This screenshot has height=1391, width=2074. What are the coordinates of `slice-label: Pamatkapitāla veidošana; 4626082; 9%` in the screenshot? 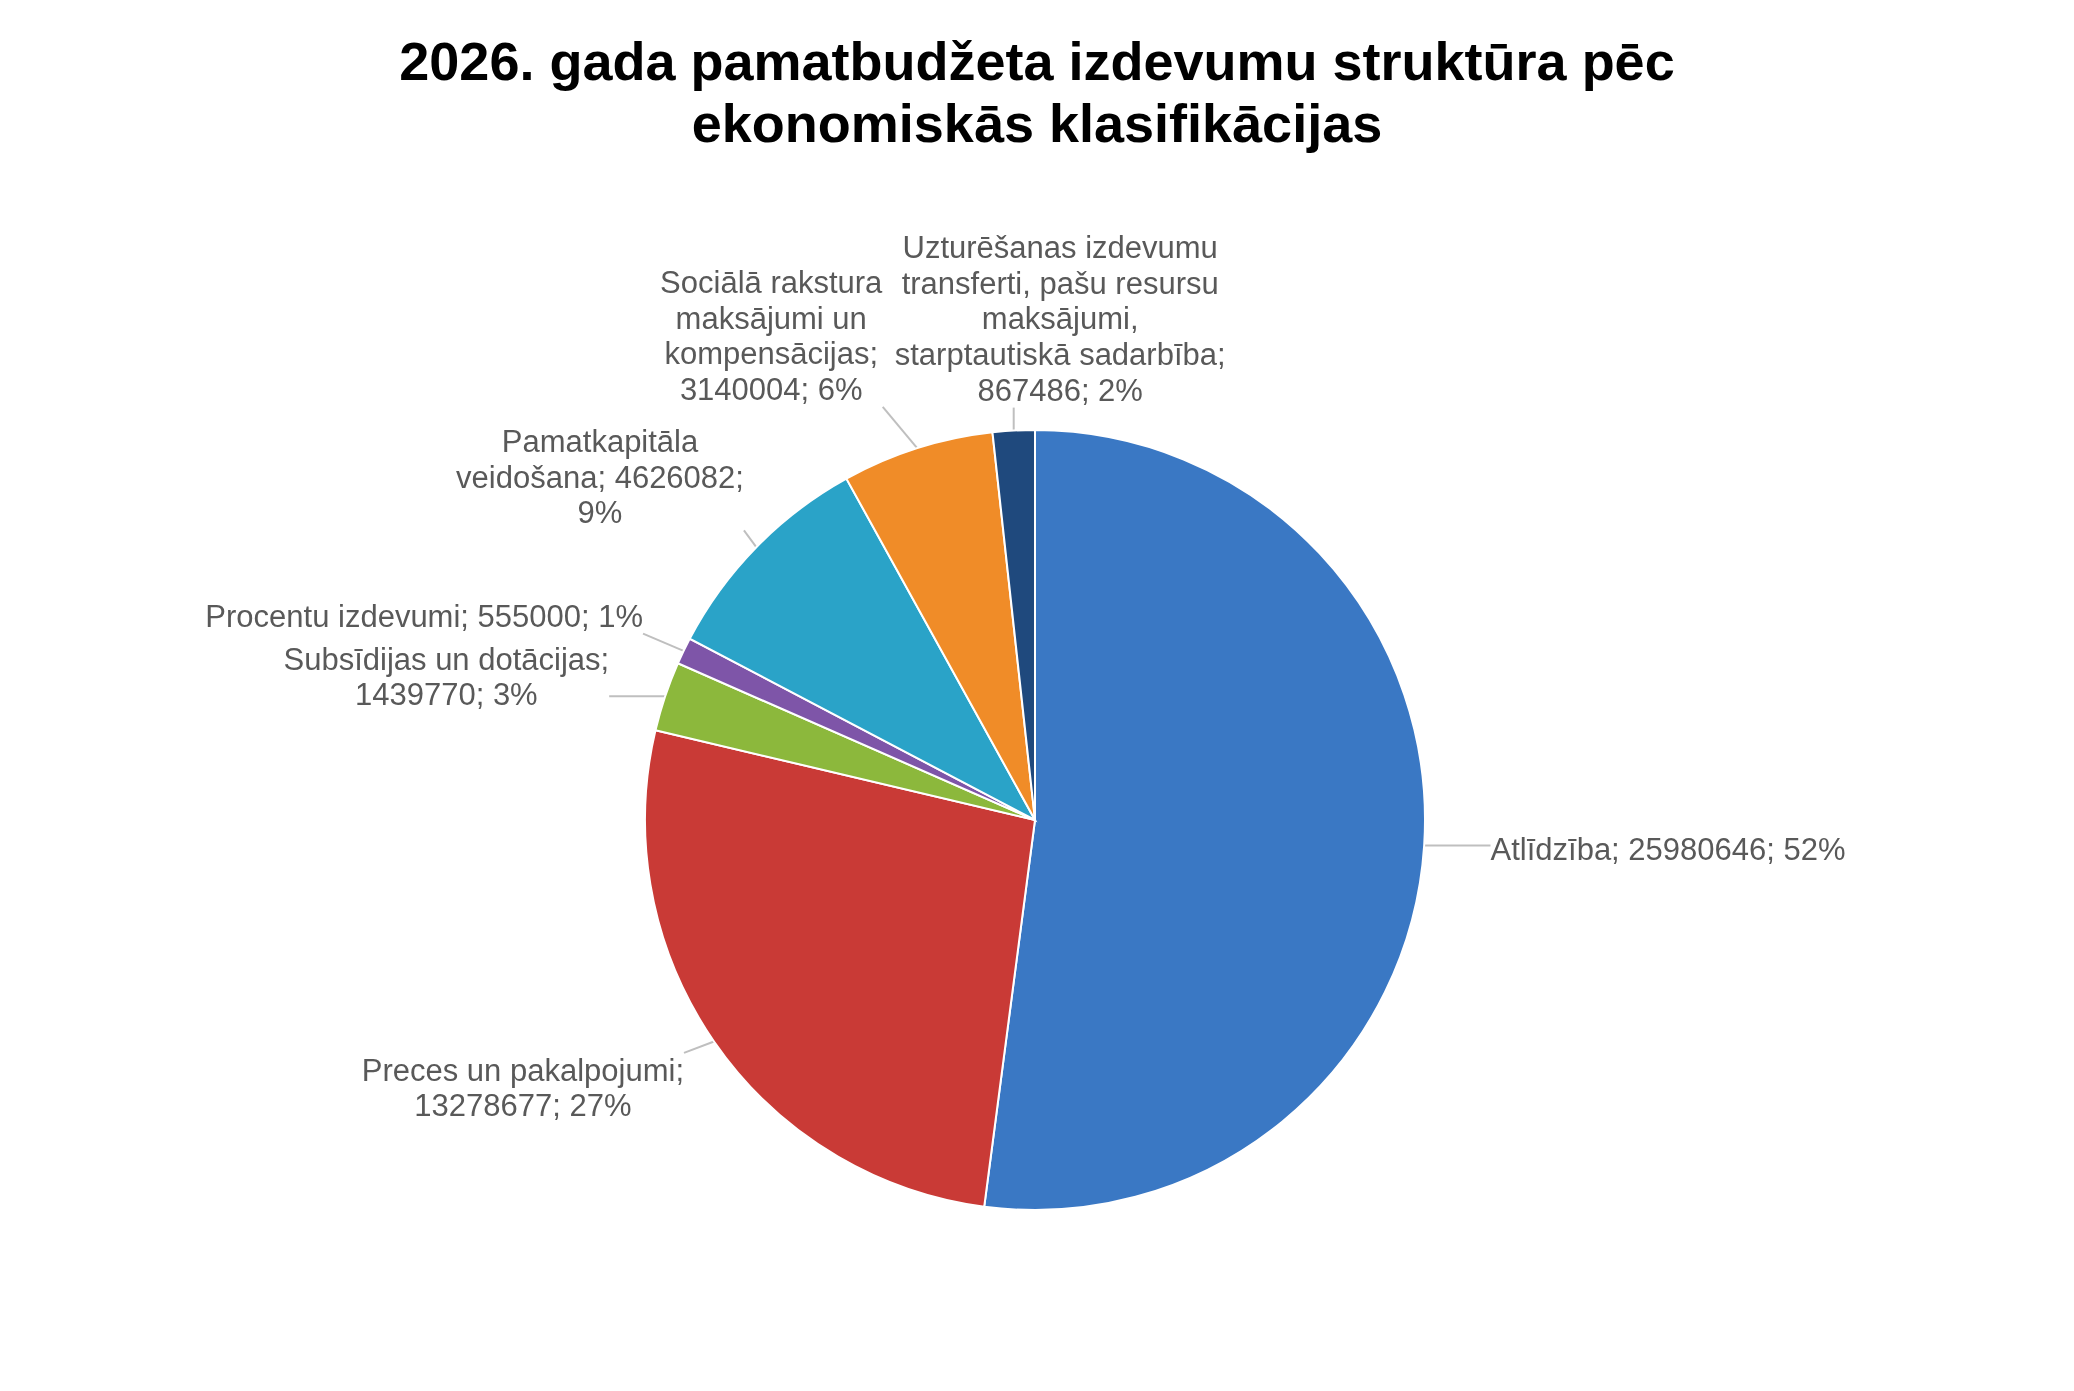 It's located at (600, 477).